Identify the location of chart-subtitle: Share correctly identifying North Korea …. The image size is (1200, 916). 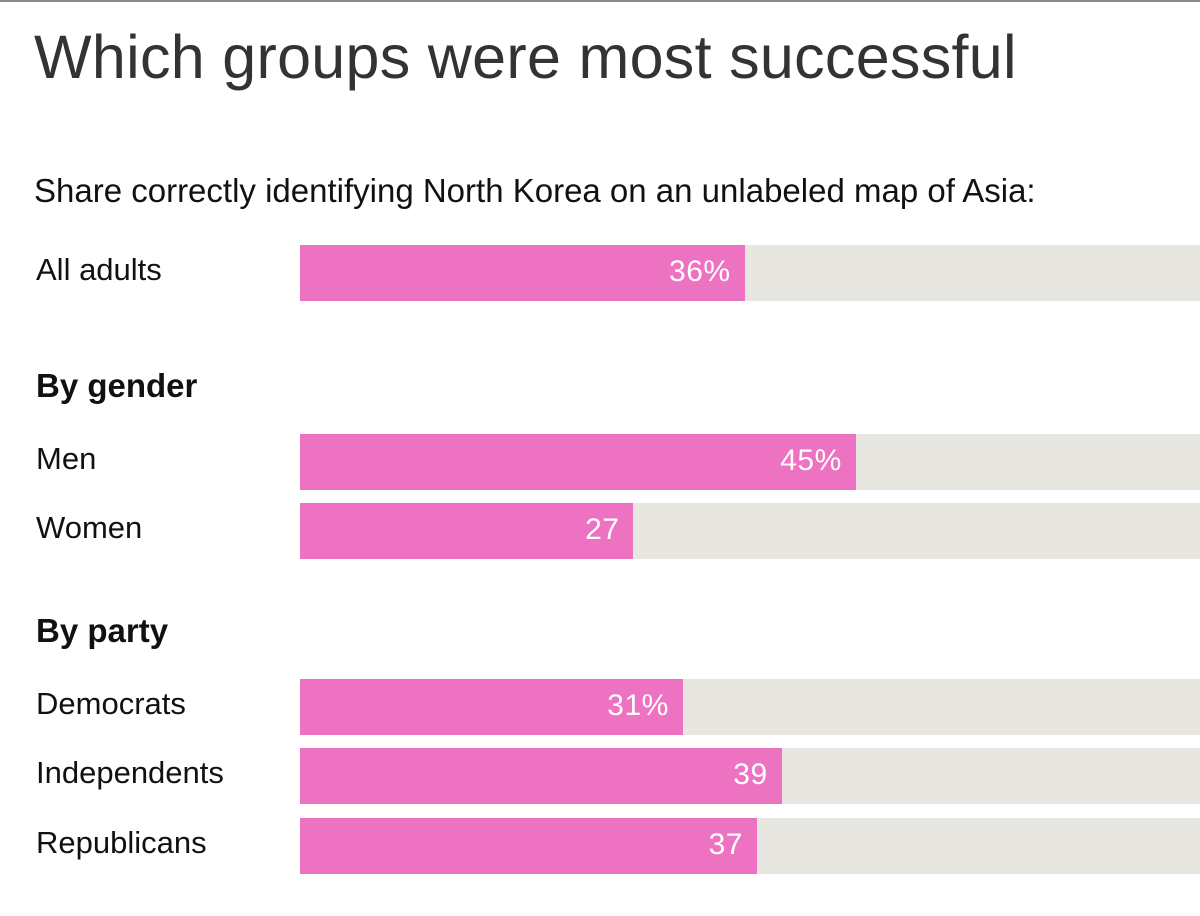
(535, 190).